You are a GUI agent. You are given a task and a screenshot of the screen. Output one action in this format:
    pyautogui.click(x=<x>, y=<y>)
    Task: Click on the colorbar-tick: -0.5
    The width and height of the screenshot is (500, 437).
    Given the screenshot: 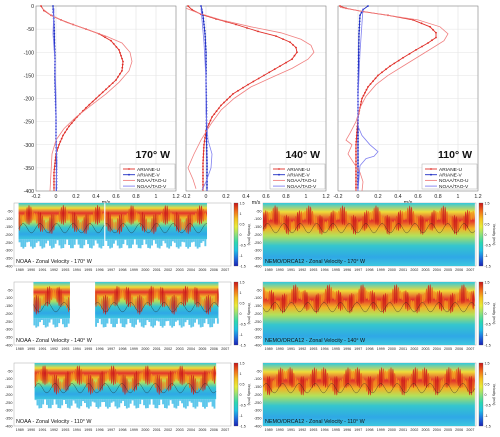 What is the action you would take?
    pyautogui.click(x=488, y=405)
    